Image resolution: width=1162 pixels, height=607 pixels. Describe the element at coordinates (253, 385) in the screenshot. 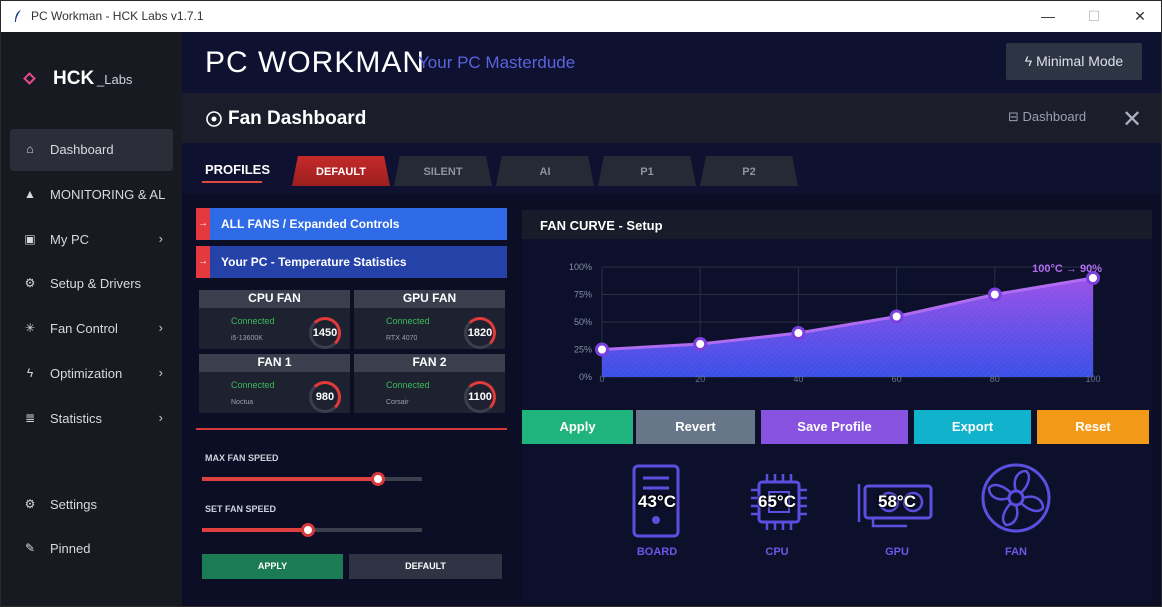

I see `fan-status: Connected` at that location.